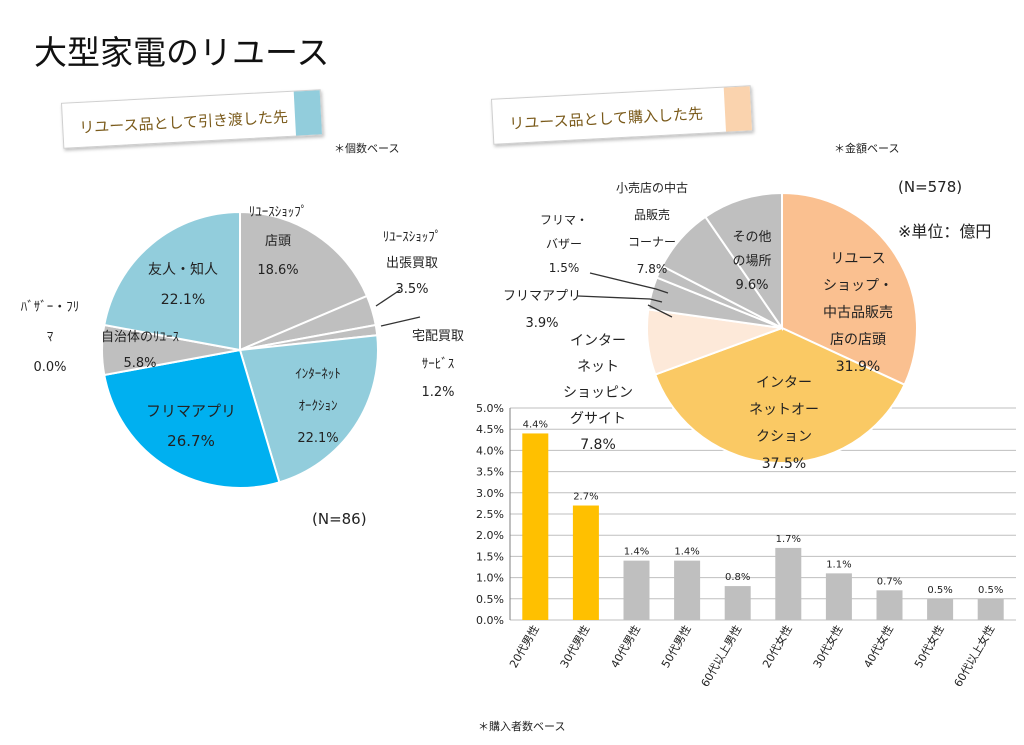 This screenshot has height=745, width=1024. What do you see at coordinates (751, 261) in the screenshot?
I see `right-pie-label-6: その他の場所 9.6%` at bounding box center [751, 261].